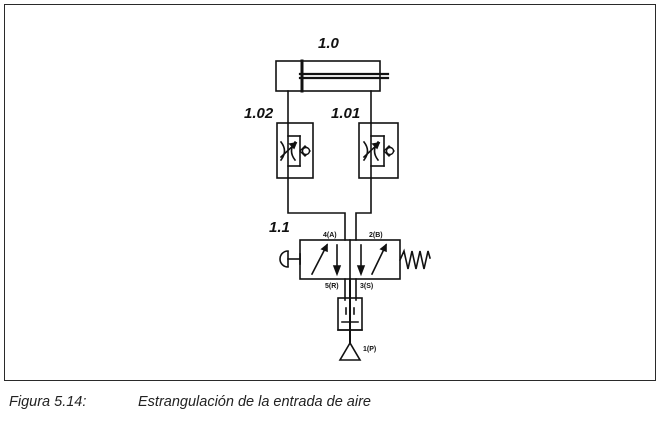 The width and height of the screenshot is (664, 421). Describe the element at coordinates (259, 113) in the screenshot. I see `label-valve-left: 1.02` at that location.